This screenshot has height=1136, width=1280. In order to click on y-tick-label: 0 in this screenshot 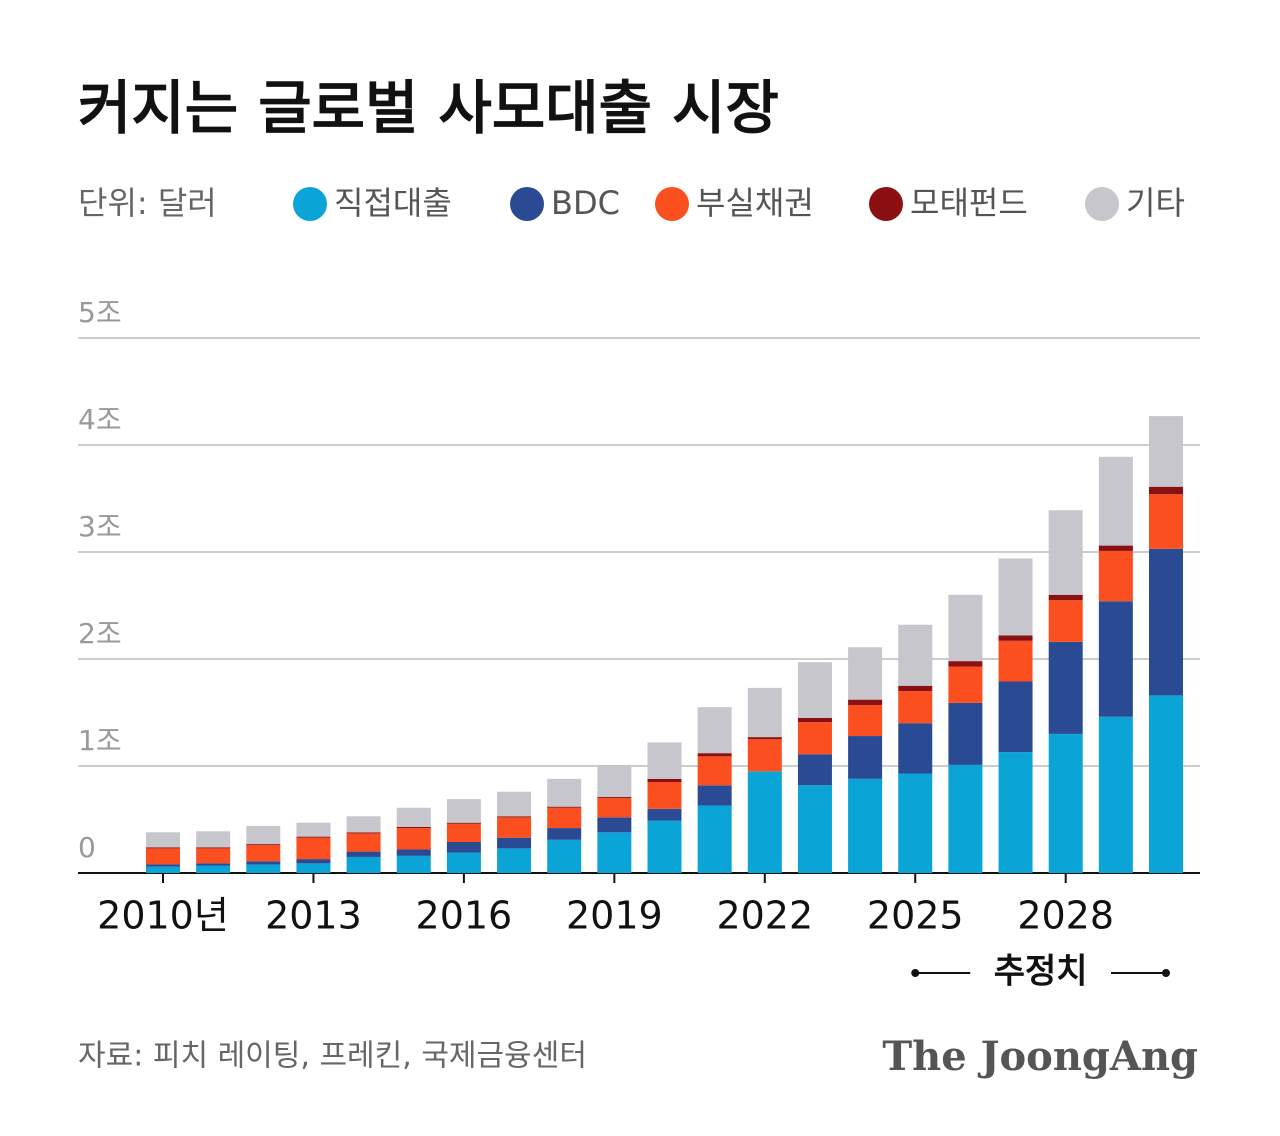, I will do `click(87, 847)`.